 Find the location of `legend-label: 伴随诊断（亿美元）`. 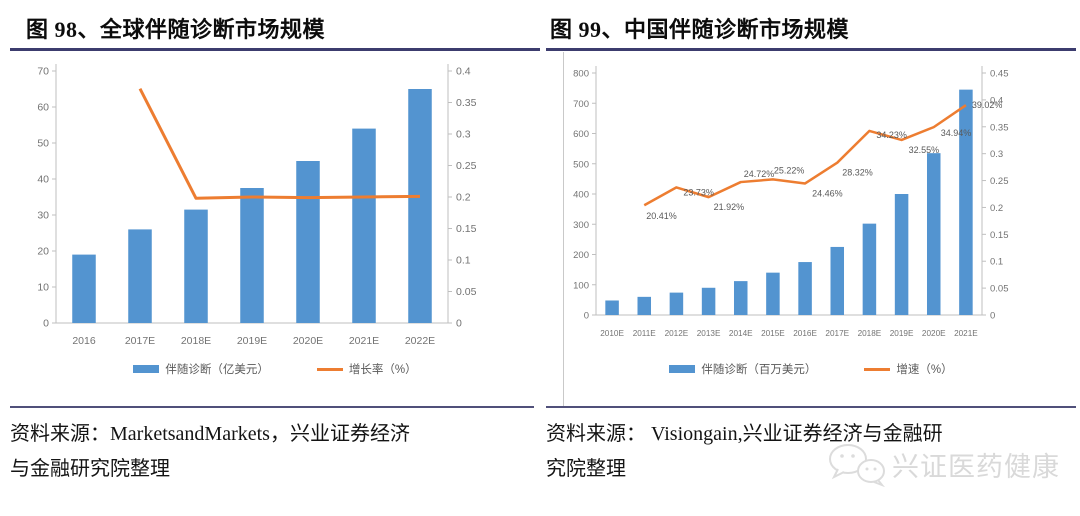

legend-label: 伴随诊断（亿美元） is located at coordinates (217, 370).